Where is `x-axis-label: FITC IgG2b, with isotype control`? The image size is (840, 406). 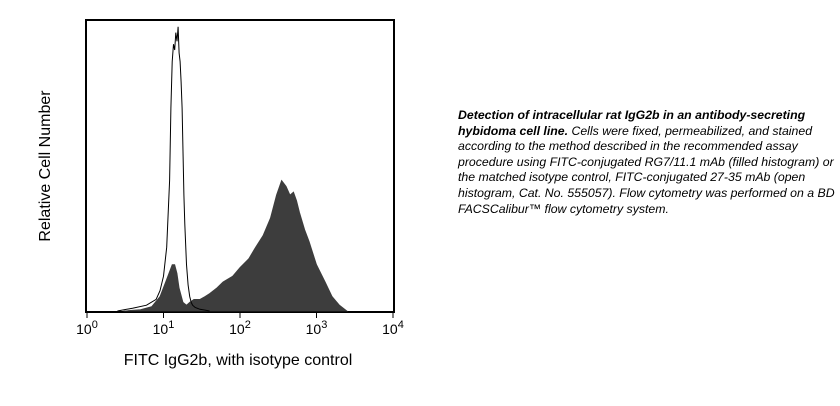 x-axis-label: FITC IgG2b, with isotype control is located at coordinates (238, 360).